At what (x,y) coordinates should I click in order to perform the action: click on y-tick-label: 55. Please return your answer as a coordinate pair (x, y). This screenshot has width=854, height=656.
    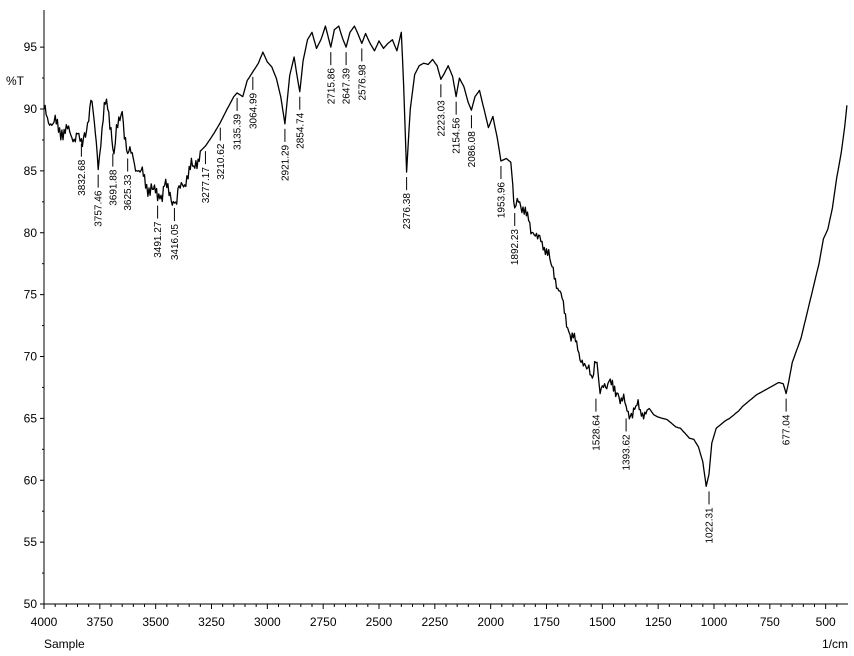
    Looking at the image, I should click on (31, 542).